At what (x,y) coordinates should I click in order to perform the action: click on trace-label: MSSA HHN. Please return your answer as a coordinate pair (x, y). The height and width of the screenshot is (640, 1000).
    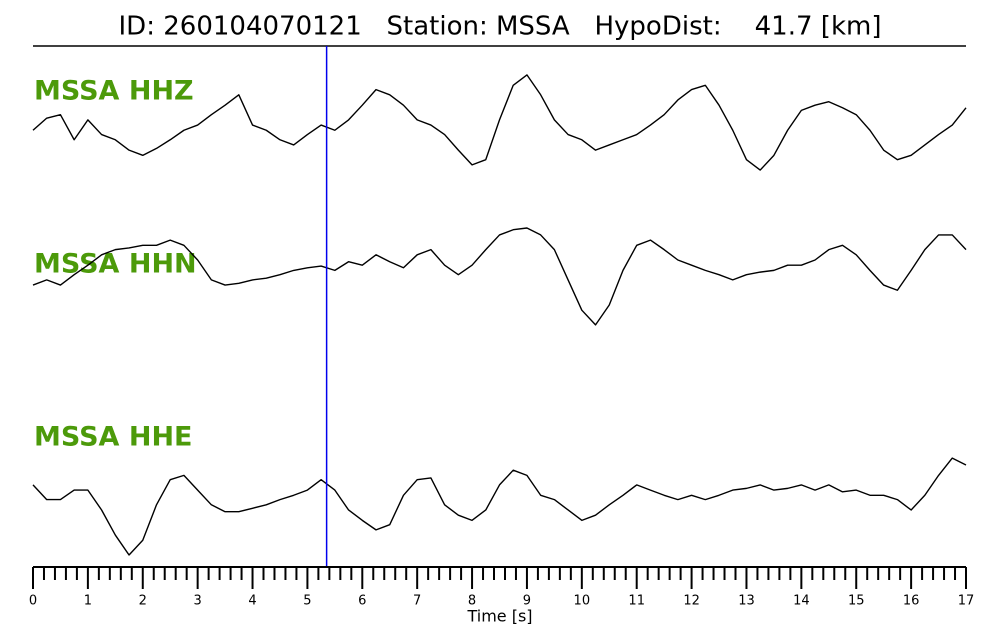
    Looking at the image, I should click on (115, 264).